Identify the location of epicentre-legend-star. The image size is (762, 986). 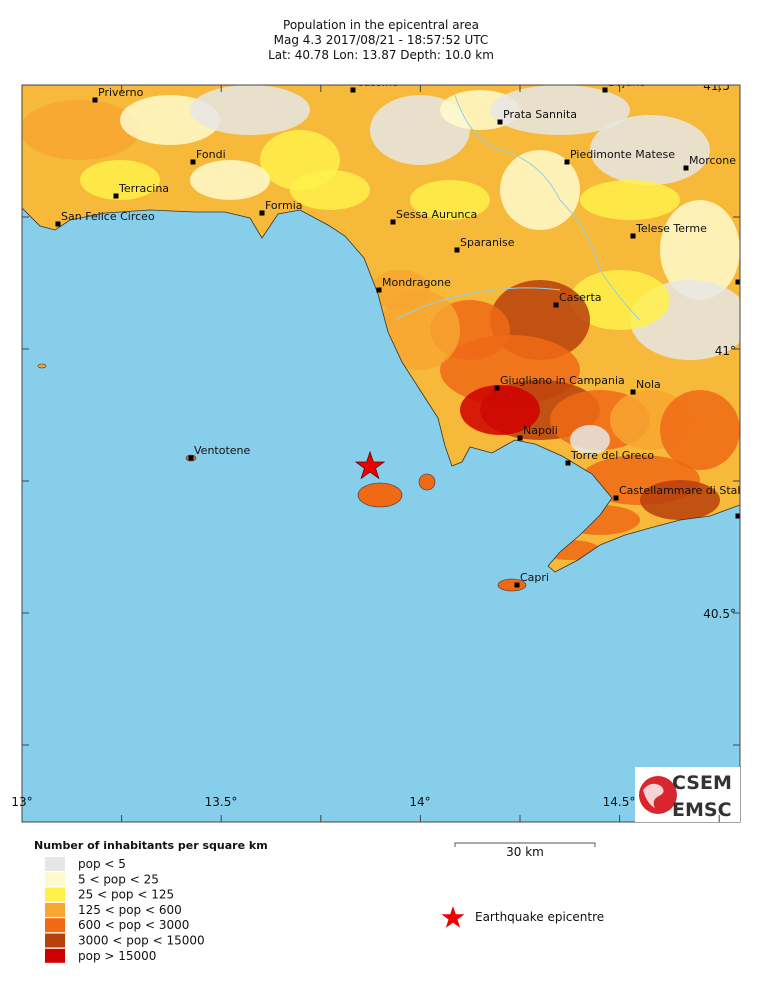
(453, 917).